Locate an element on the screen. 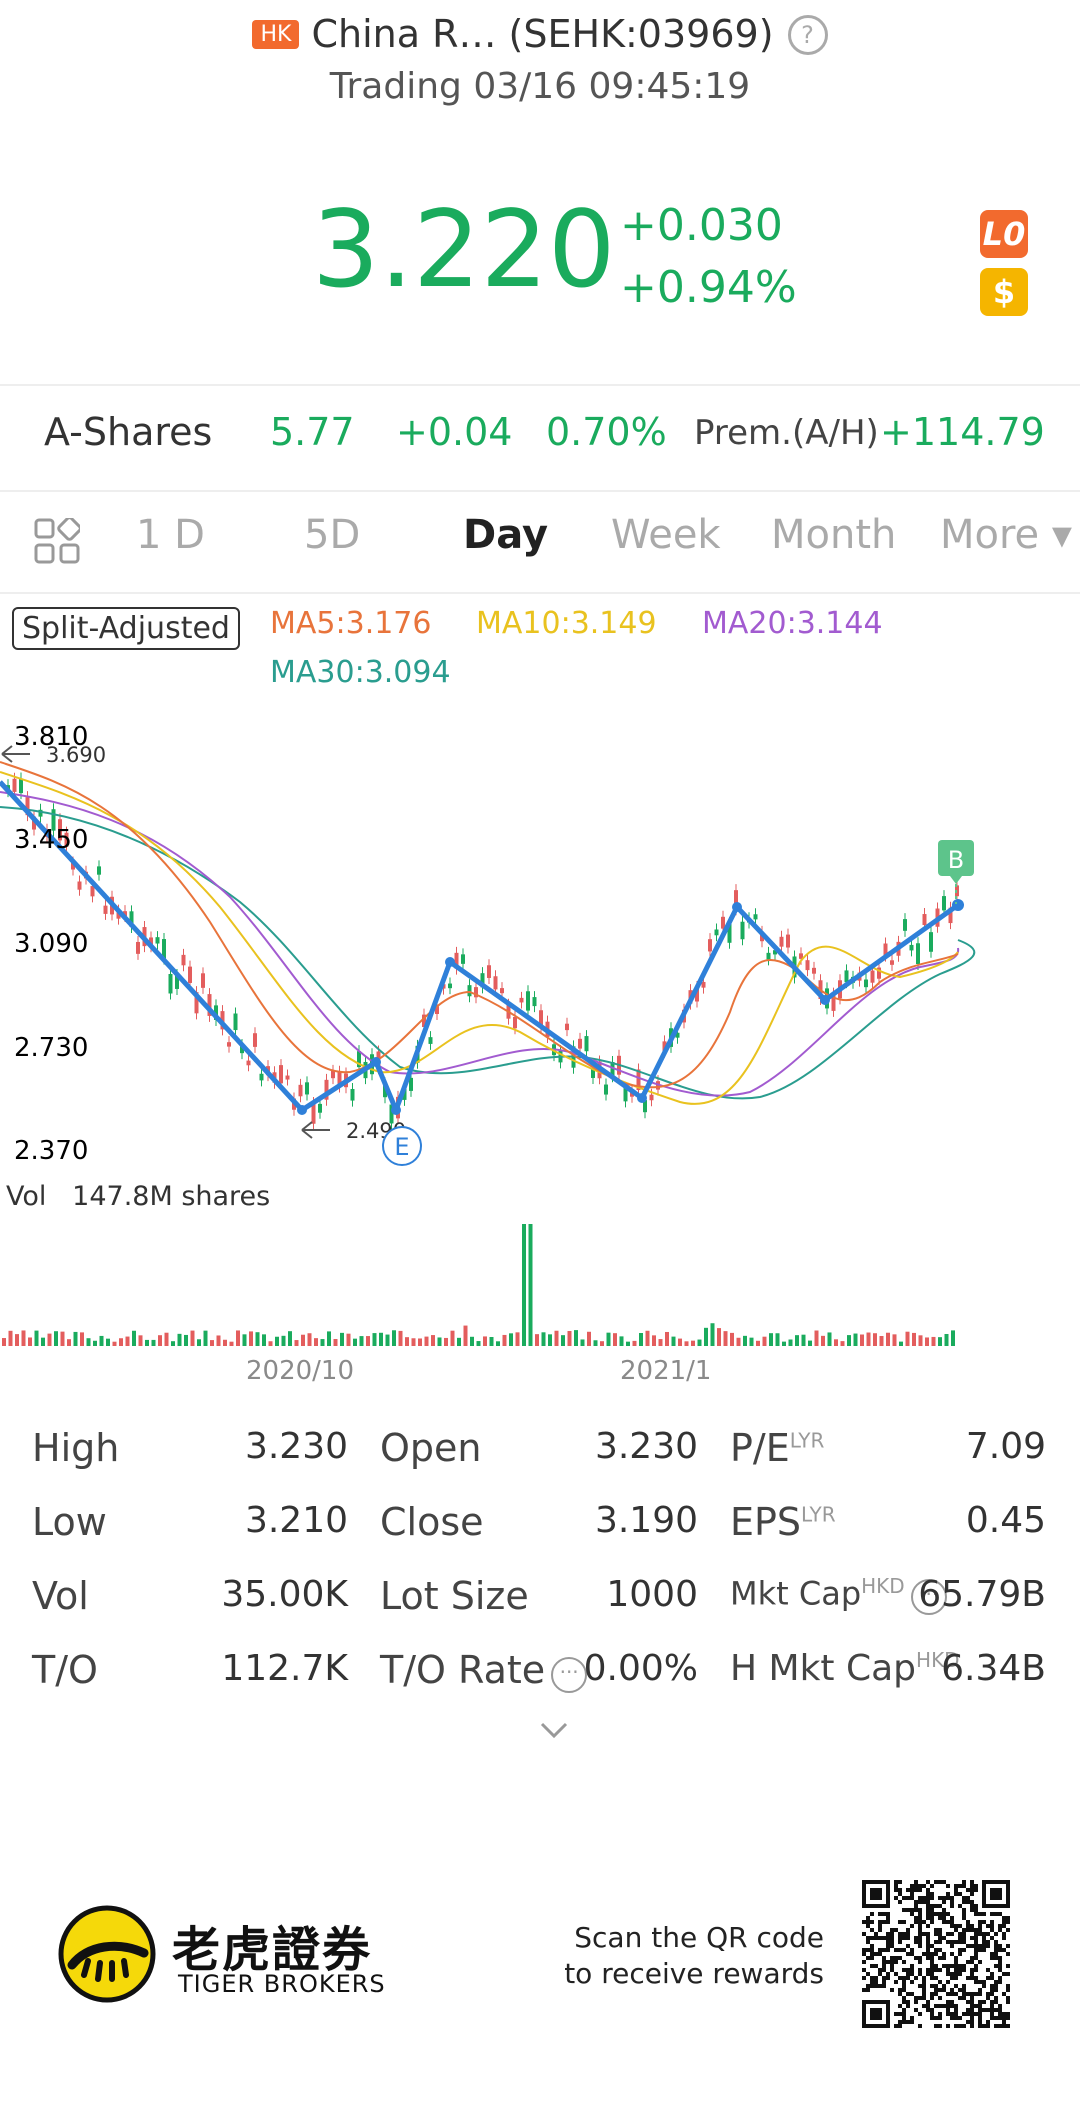  ma5-value: MA5:3.176 is located at coordinates (351, 623).